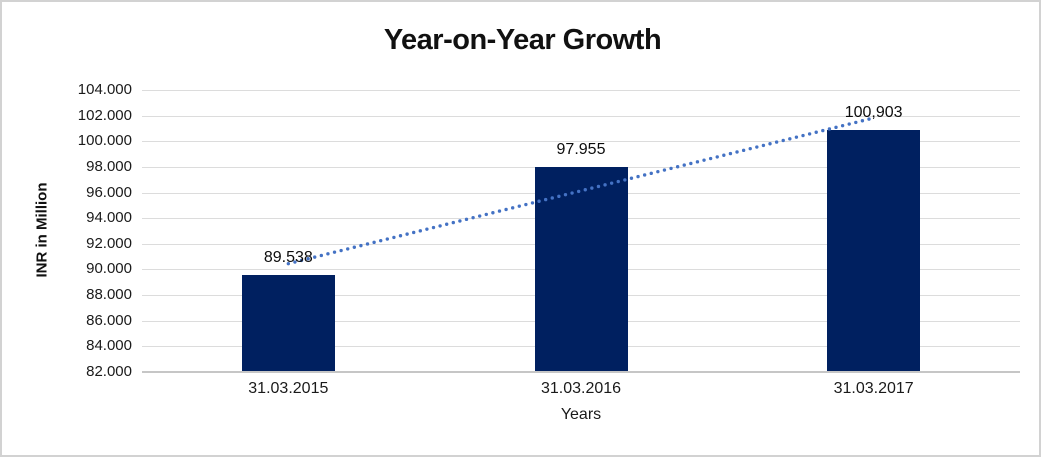  I want to click on x-axis-title: Years, so click(581, 414).